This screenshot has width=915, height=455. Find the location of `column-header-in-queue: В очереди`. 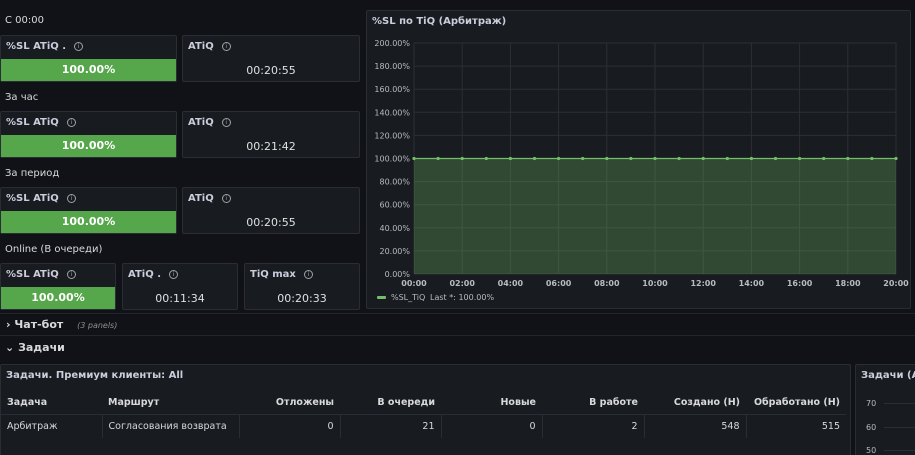

column-header-in-queue: В очереди is located at coordinates (390, 403).